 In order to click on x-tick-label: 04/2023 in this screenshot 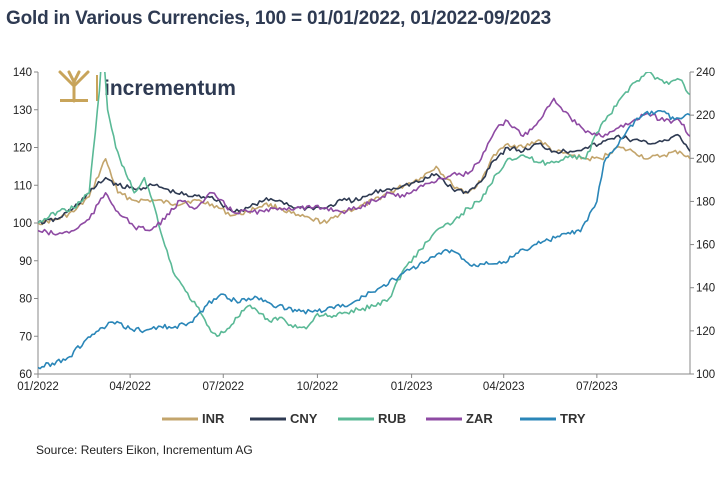, I will do `click(504, 387)`.